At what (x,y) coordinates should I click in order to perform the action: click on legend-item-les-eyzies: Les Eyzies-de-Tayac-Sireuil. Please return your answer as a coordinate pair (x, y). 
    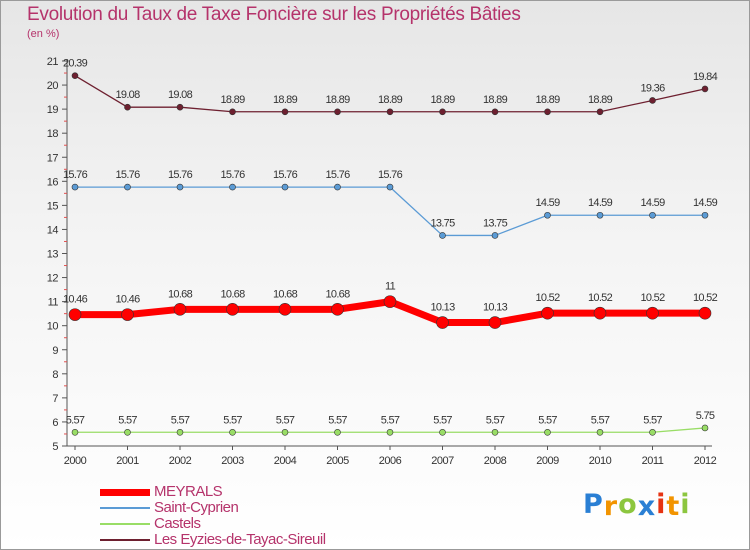
    Looking at the image, I should click on (213, 540).